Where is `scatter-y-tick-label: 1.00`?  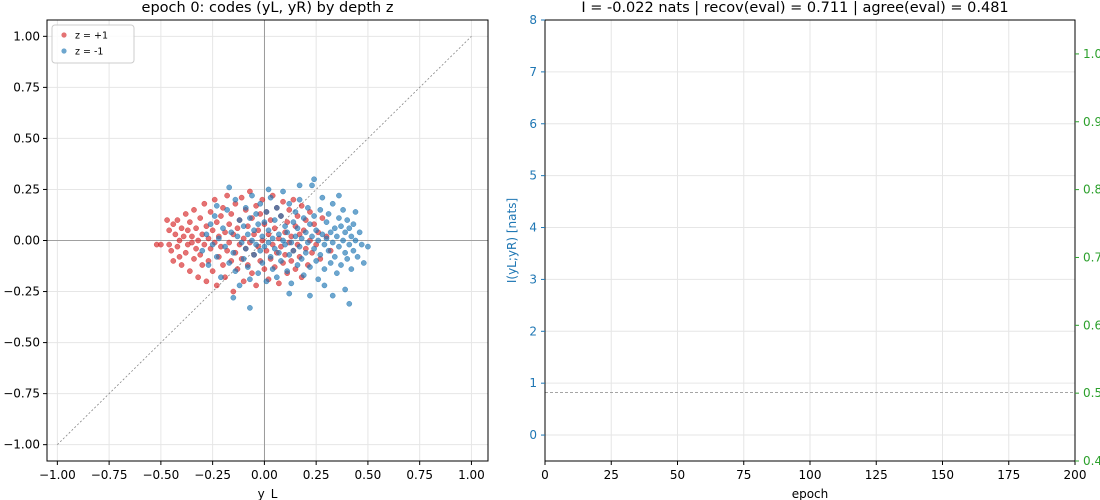
scatter-y-tick-label: 1.00 is located at coordinates (26, 36).